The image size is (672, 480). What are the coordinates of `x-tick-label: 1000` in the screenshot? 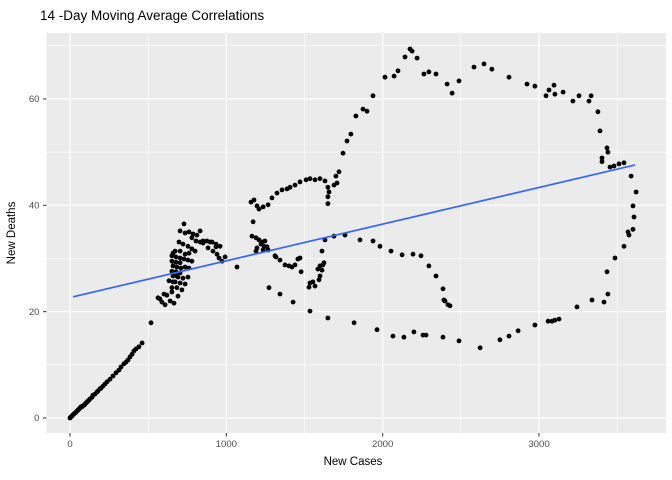 It's located at (226, 444).